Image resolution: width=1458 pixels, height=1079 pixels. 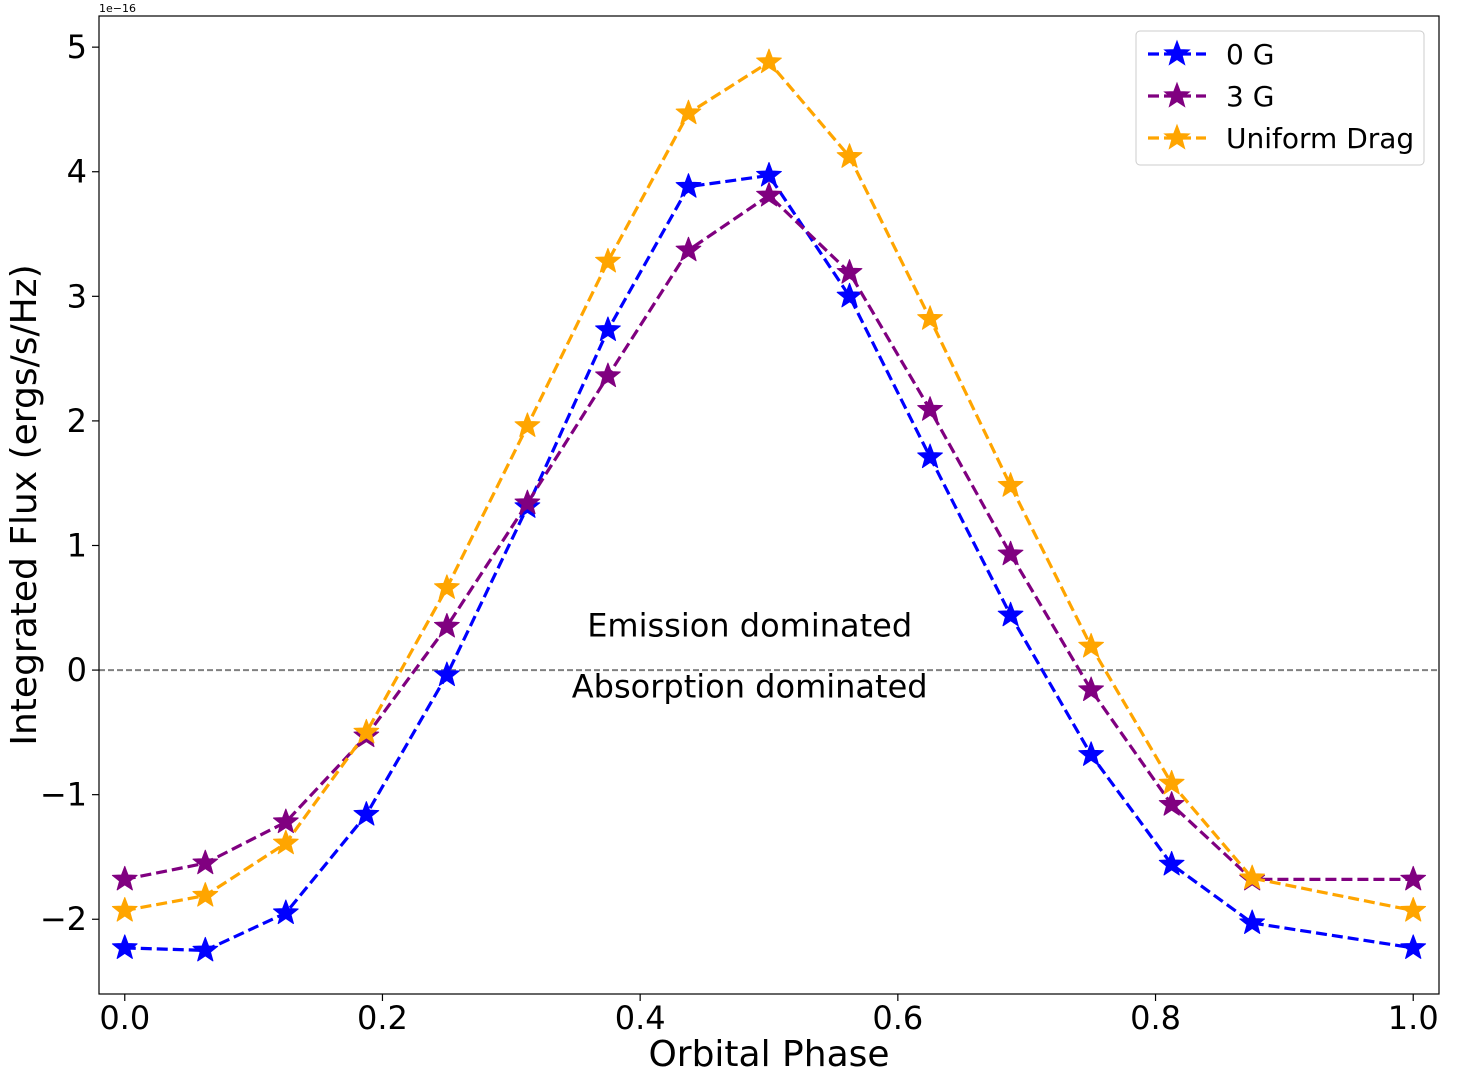 What do you see at coordinates (63, 795) in the screenshot?
I see `y-tick-label: −1` at bounding box center [63, 795].